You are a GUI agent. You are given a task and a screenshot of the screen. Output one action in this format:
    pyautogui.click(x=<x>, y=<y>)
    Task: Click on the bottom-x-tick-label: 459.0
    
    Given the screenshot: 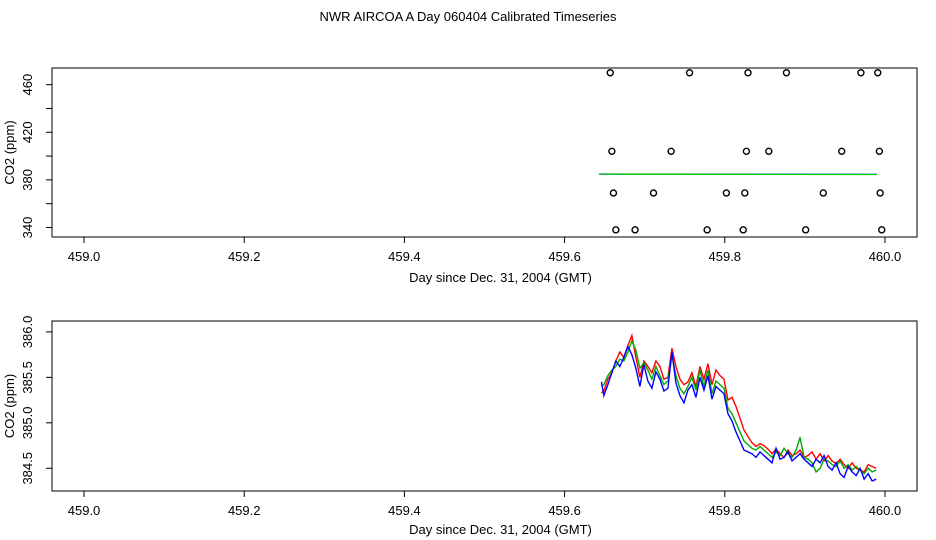 What is the action you would take?
    pyautogui.click(x=84, y=510)
    